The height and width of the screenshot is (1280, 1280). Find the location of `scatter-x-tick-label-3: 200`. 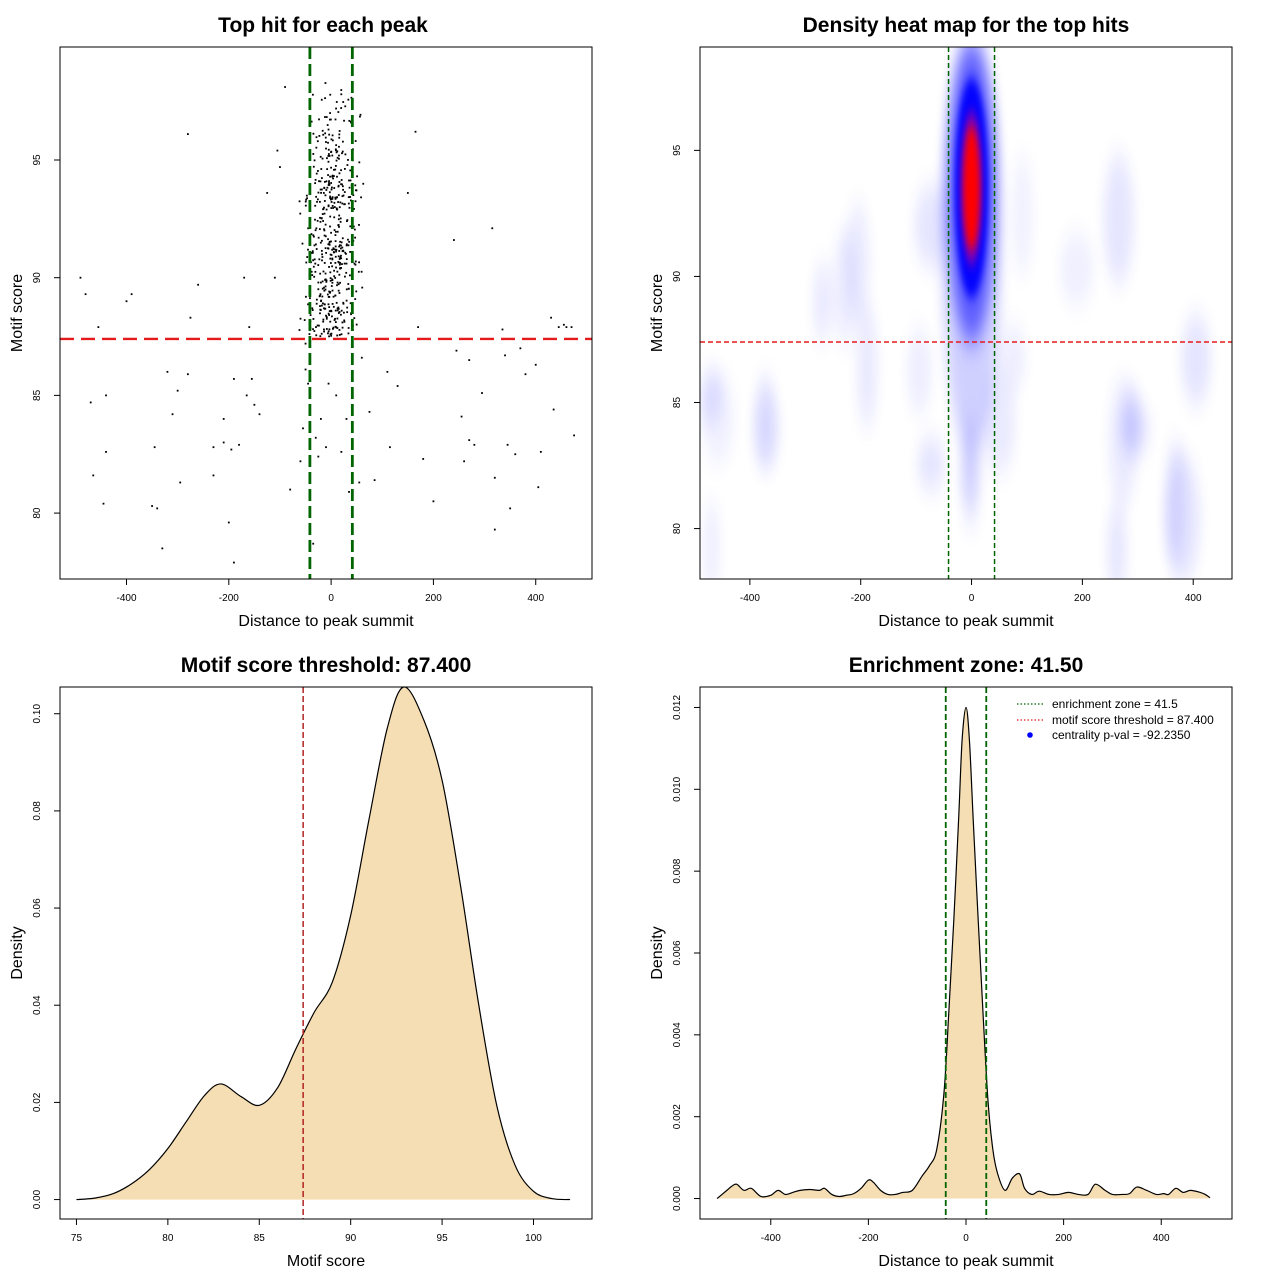

scatter-x-tick-label-3: 200 is located at coordinates (433, 598).